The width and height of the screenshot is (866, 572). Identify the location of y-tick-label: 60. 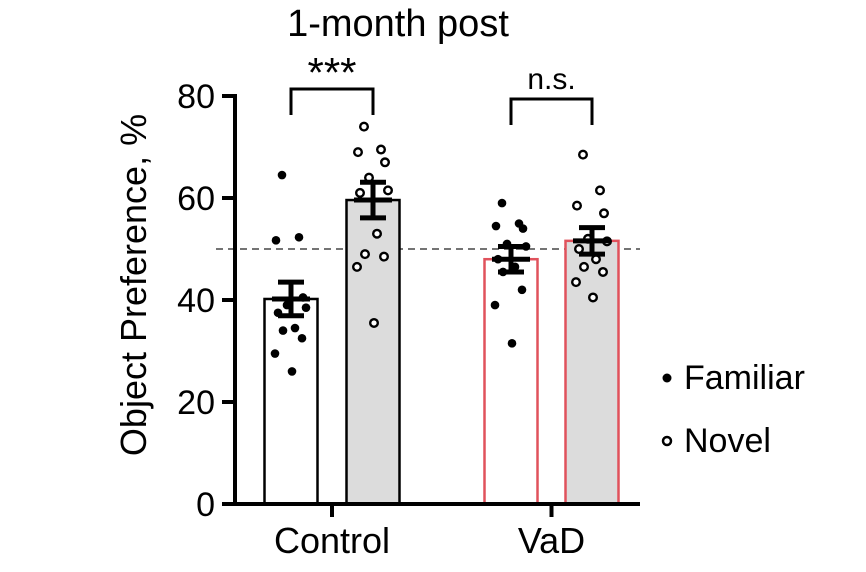
(196, 199).